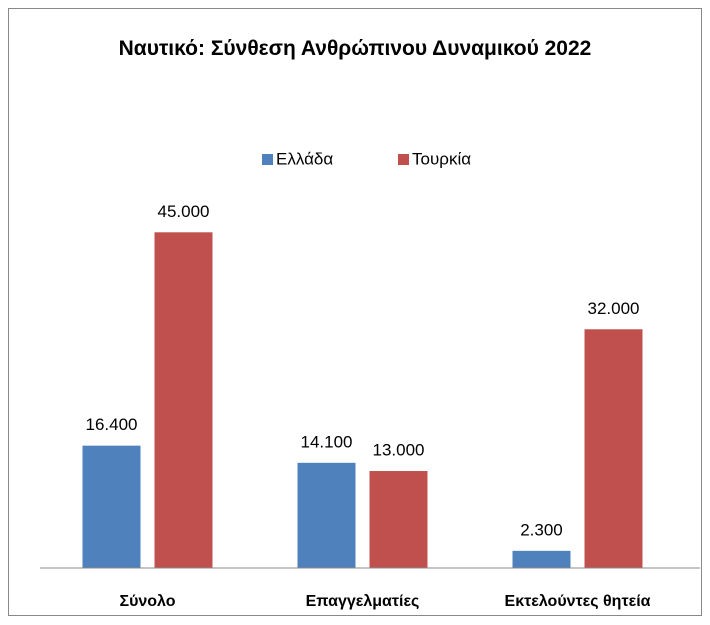 The height and width of the screenshot is (625, 710). I want to click on data-label: 16.400, so click(112, 424).